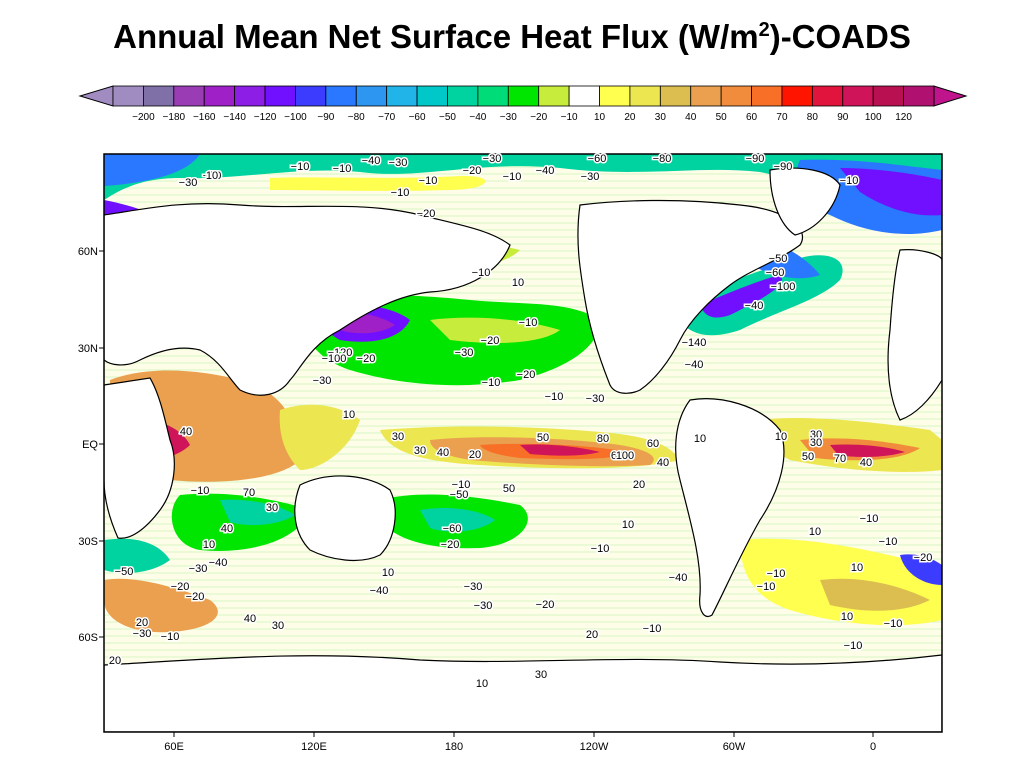  I want to click on field-arctic, so click(523, 177).